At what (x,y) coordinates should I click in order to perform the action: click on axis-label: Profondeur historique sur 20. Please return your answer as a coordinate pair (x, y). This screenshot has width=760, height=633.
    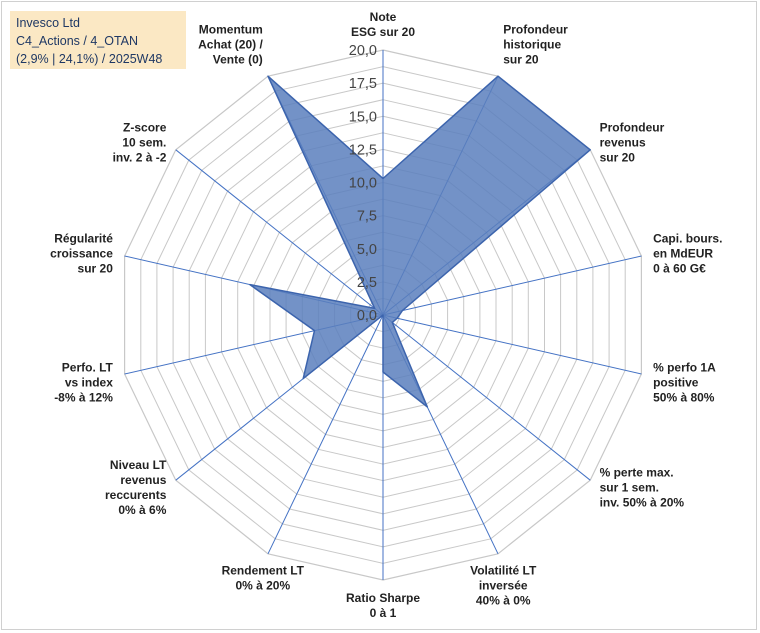
    Looking at the image, I should click on (535, 44).